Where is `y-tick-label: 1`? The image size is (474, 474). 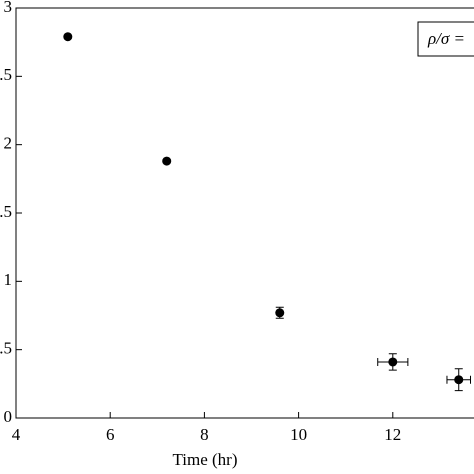
y-tick-label: 1 is located at coordinates (8, 279).